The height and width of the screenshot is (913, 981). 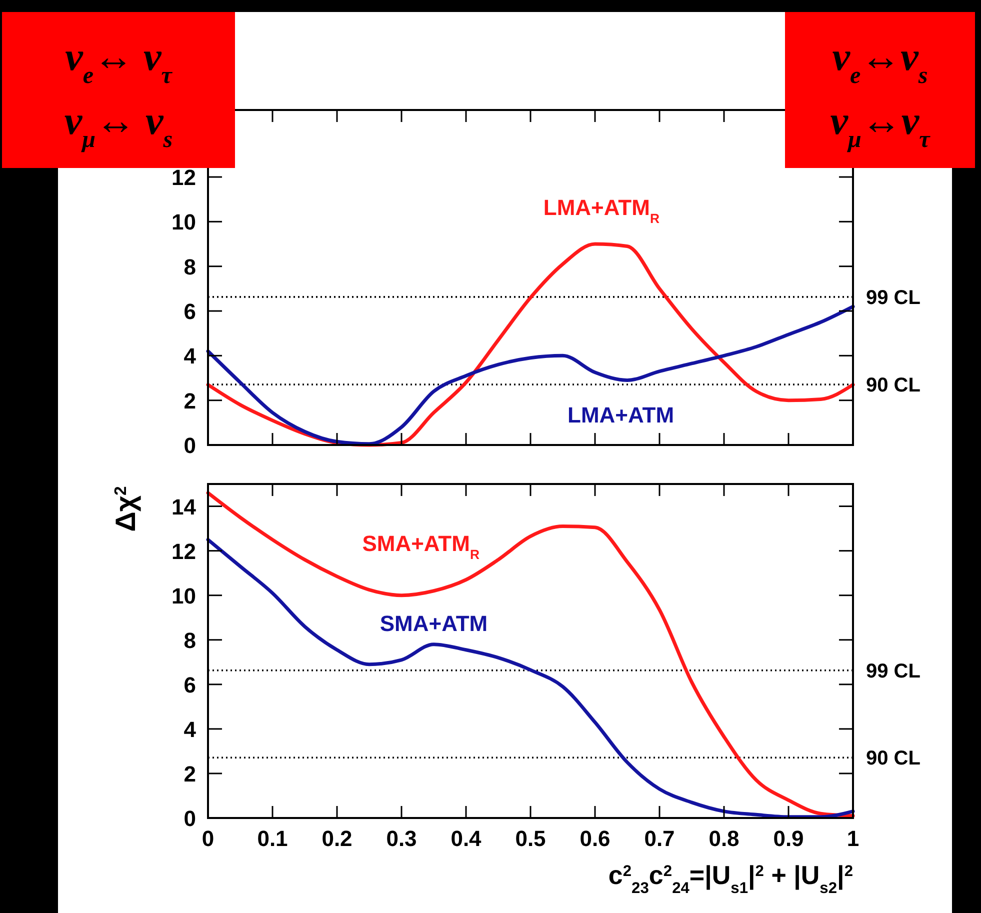 What do you see at coordinates (421, 546) in the screenshot?
I see `series-label: SMA+ATM$_{R}$` at bounding box center [421, 546].